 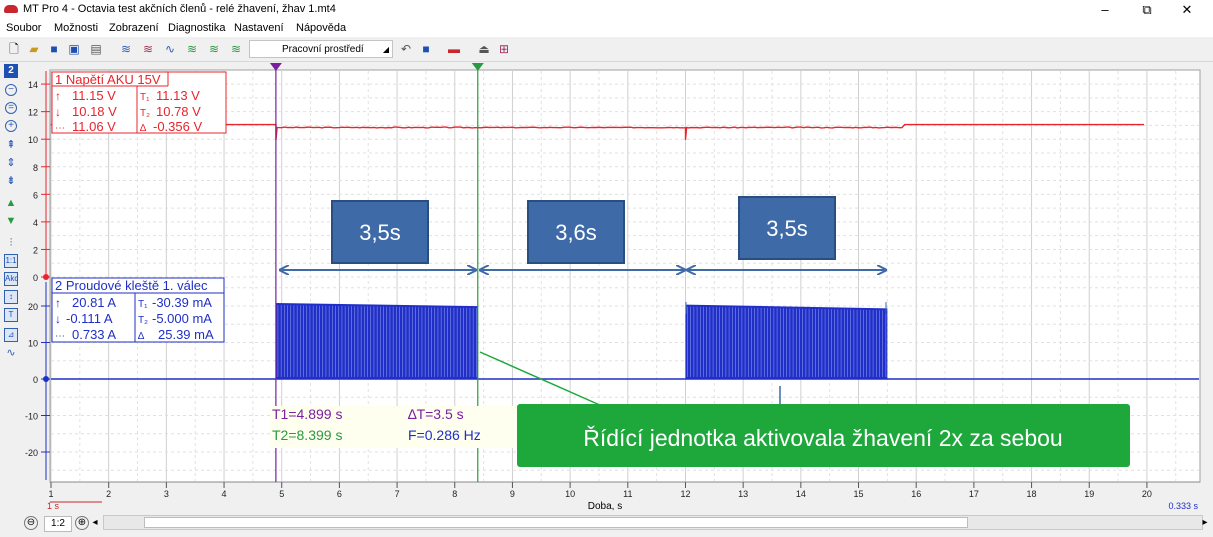 I want to click on car-diagnostic-icon: ▬, so click(x=454, y=49).